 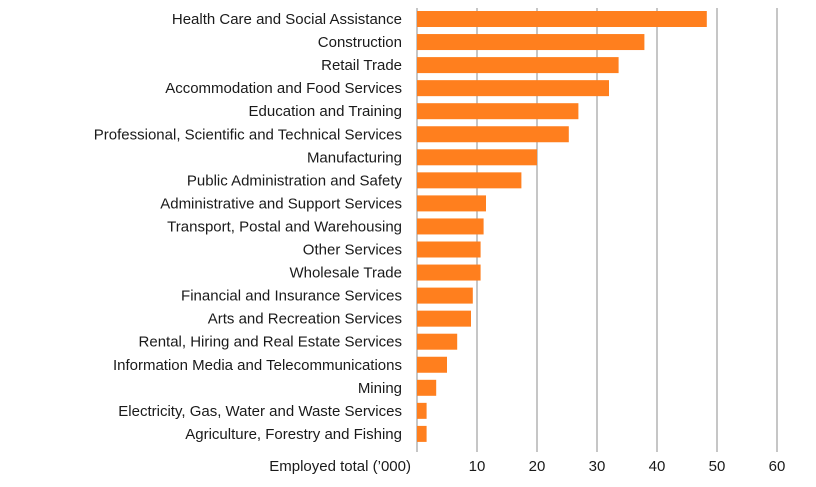 I want to click on x-tick-label: 40, so click(x=657, y=466).